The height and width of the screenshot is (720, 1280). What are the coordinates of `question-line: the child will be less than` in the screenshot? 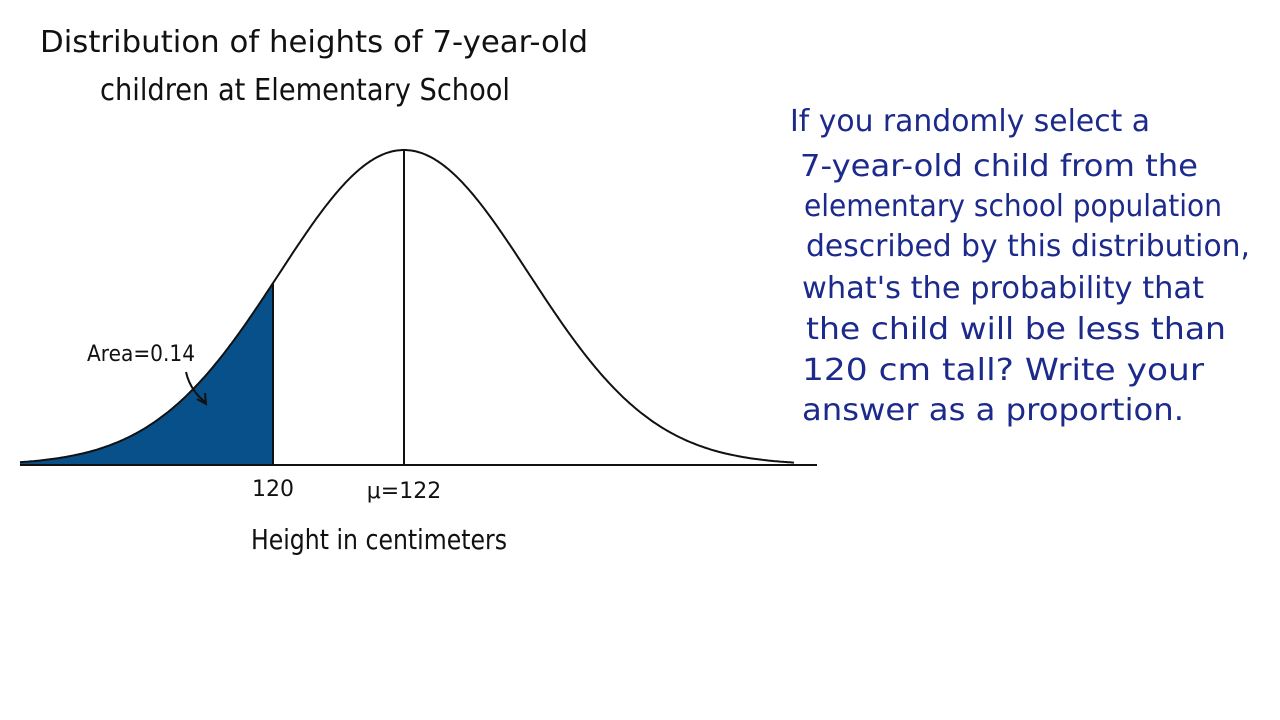 It's located at (1016, 329).